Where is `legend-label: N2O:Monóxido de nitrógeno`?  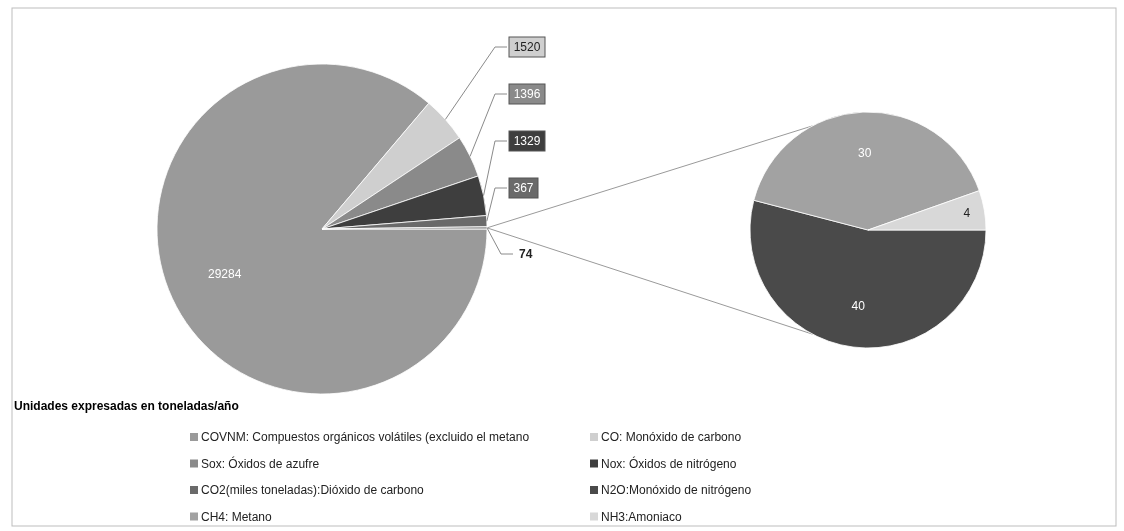 legend-label: N2O:Monóxido de nitrógeno is located at coordinates (676, 490).